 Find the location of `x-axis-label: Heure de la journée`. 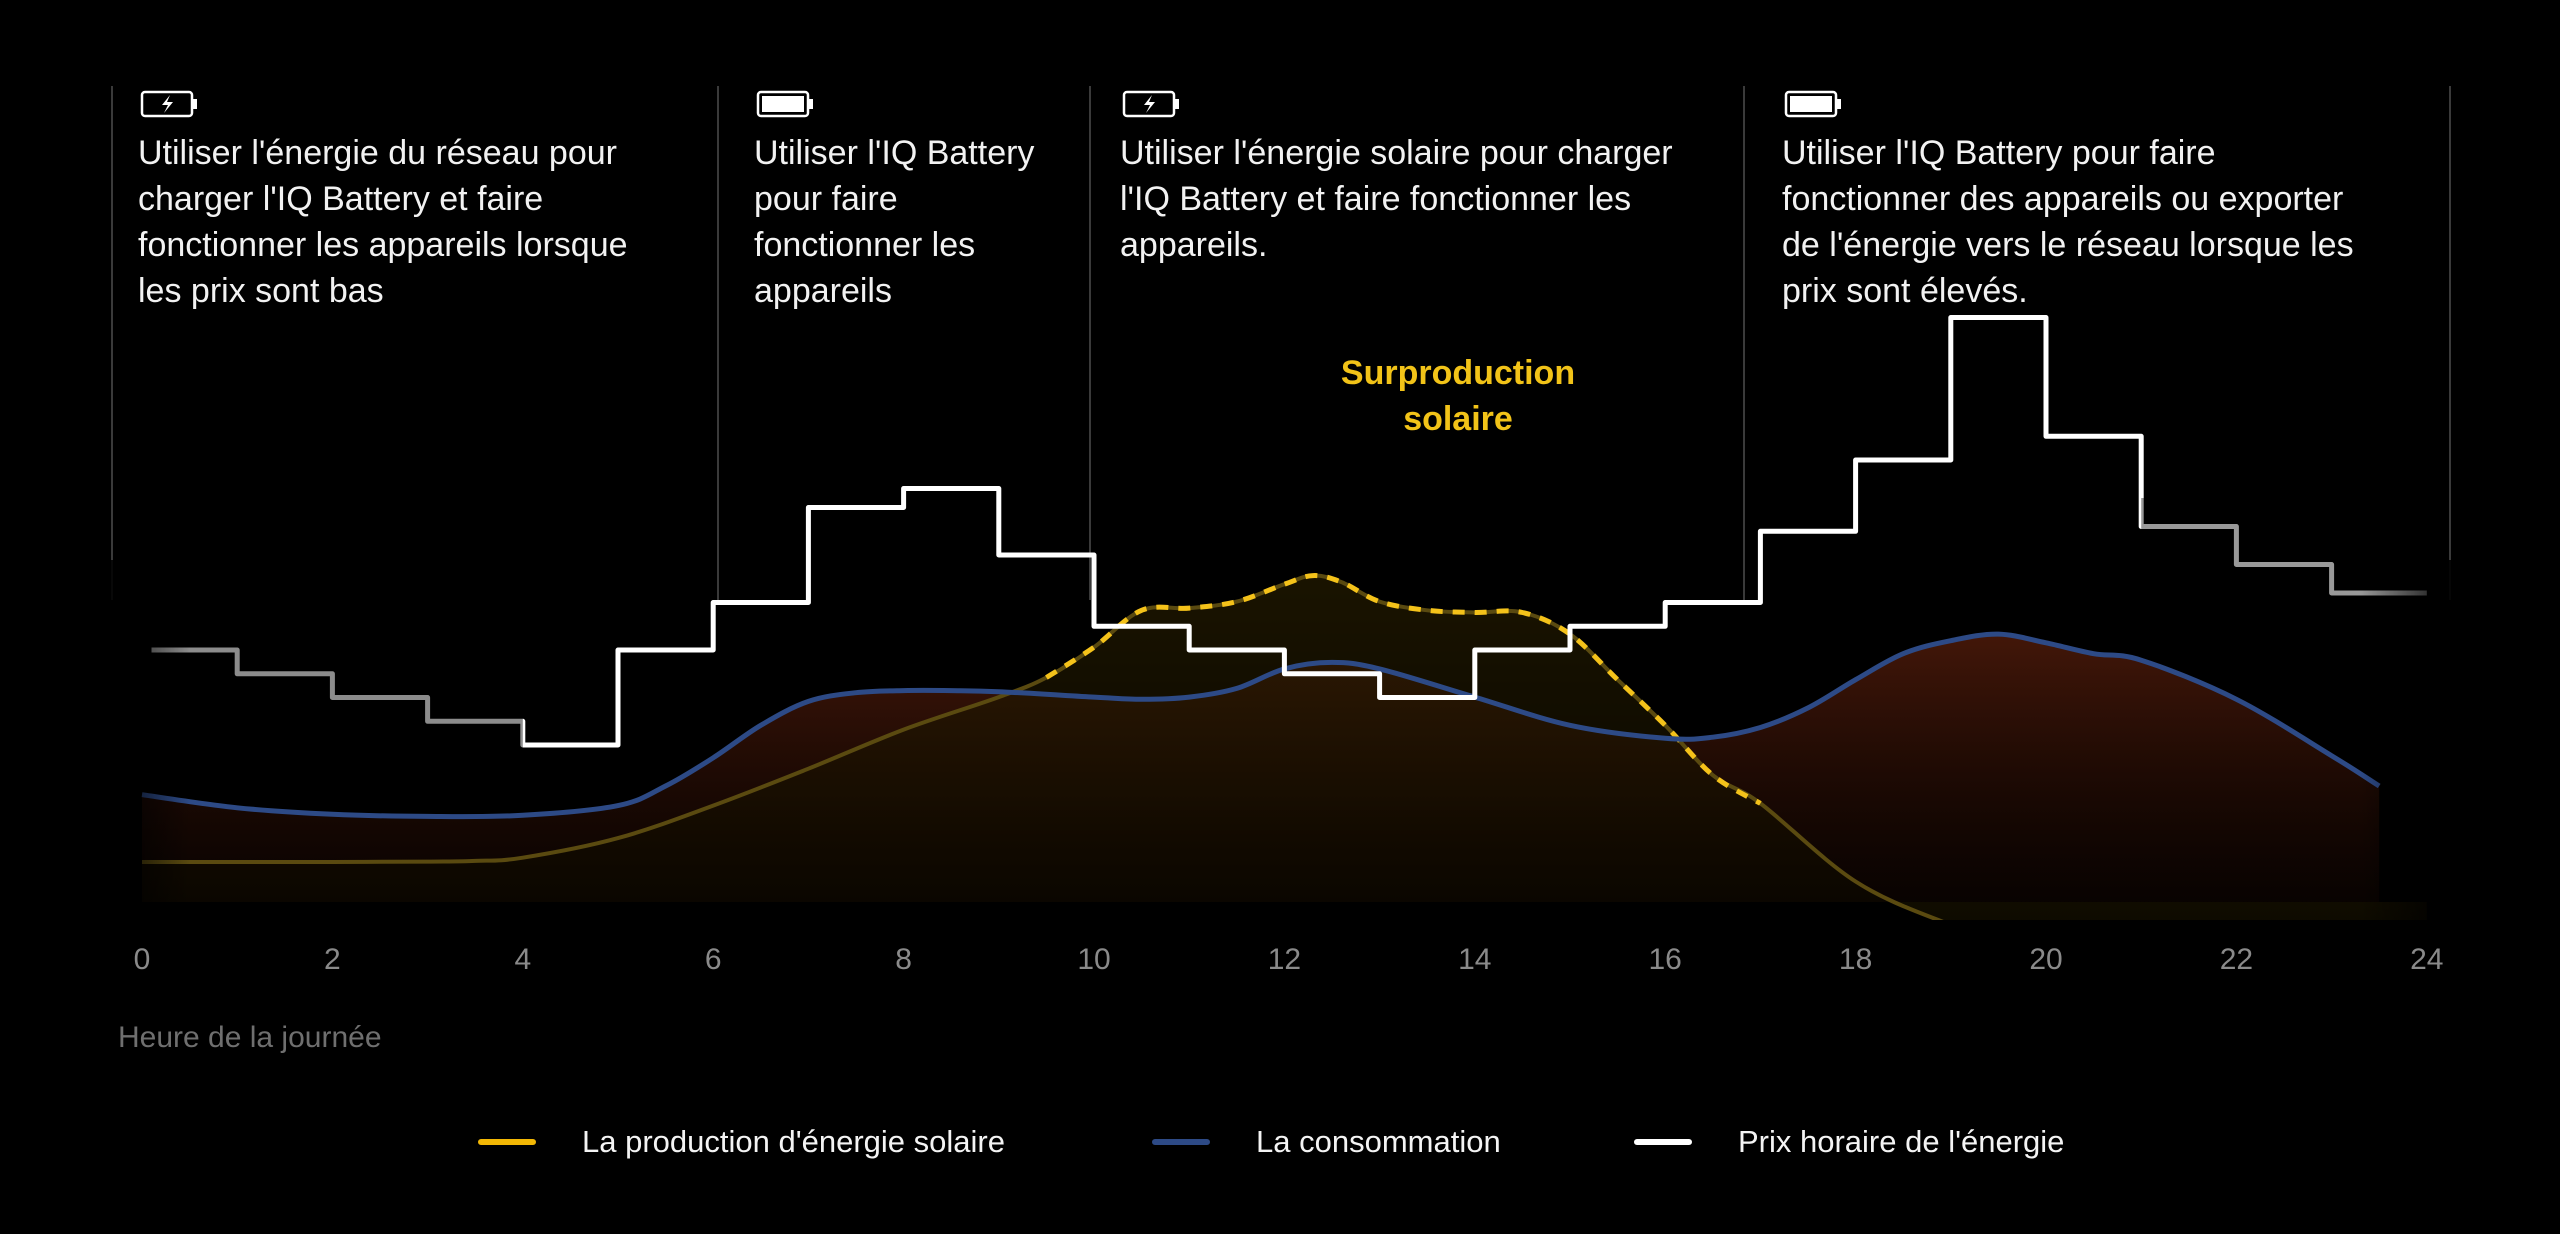

x-axis-label: Heure de la journée is located at coordinates (250, 1037).